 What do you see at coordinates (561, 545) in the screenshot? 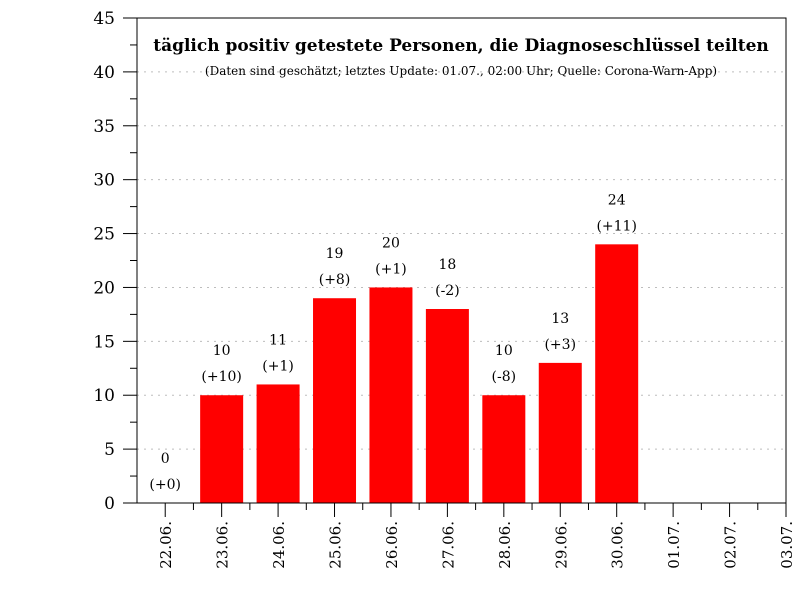
I see `x-tick-label: 29.06.` at bounding box center [561, 545].